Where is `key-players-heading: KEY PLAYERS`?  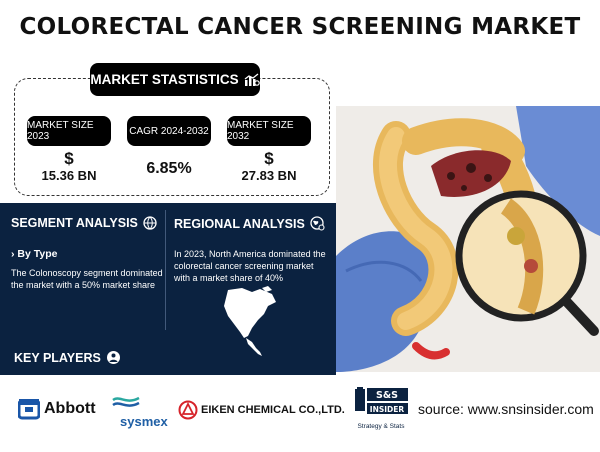 key-players-heading: KEY PLAYERS is located at coordinates (57, 357).